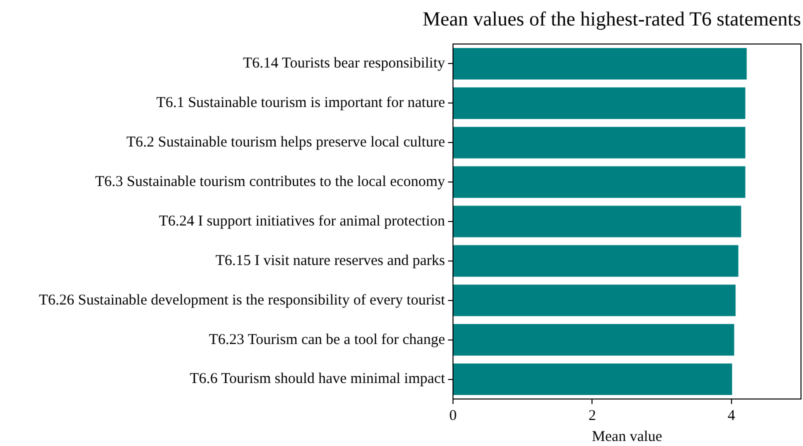  I want to click on x-tick-label: 2, so click(592, 416).